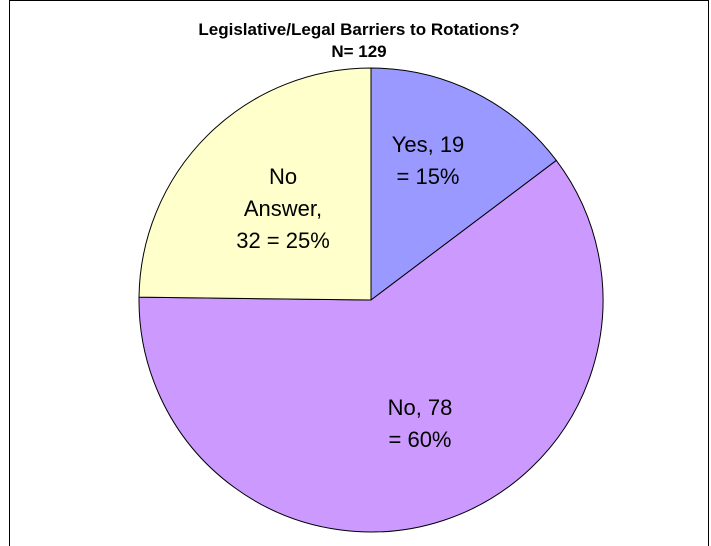 Image resolution: width=711 pixels, height=546 pixels. I want to click on pie-label-no: No, 78 = 60%, so click(420, 423).